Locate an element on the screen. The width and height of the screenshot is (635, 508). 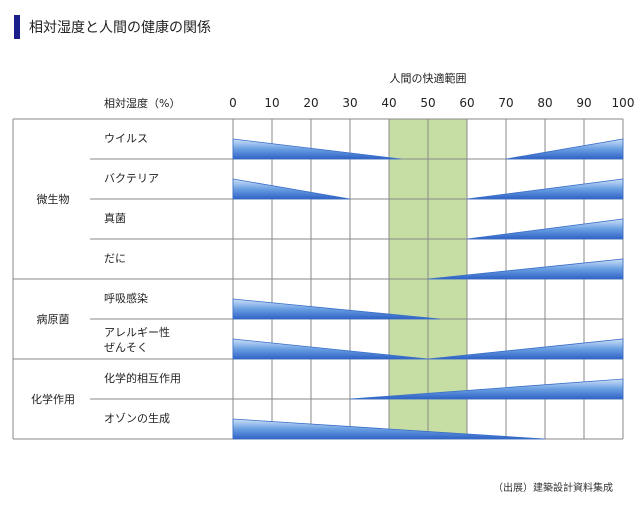
x-tick-label: 40 is located at coordinates (388, 103).